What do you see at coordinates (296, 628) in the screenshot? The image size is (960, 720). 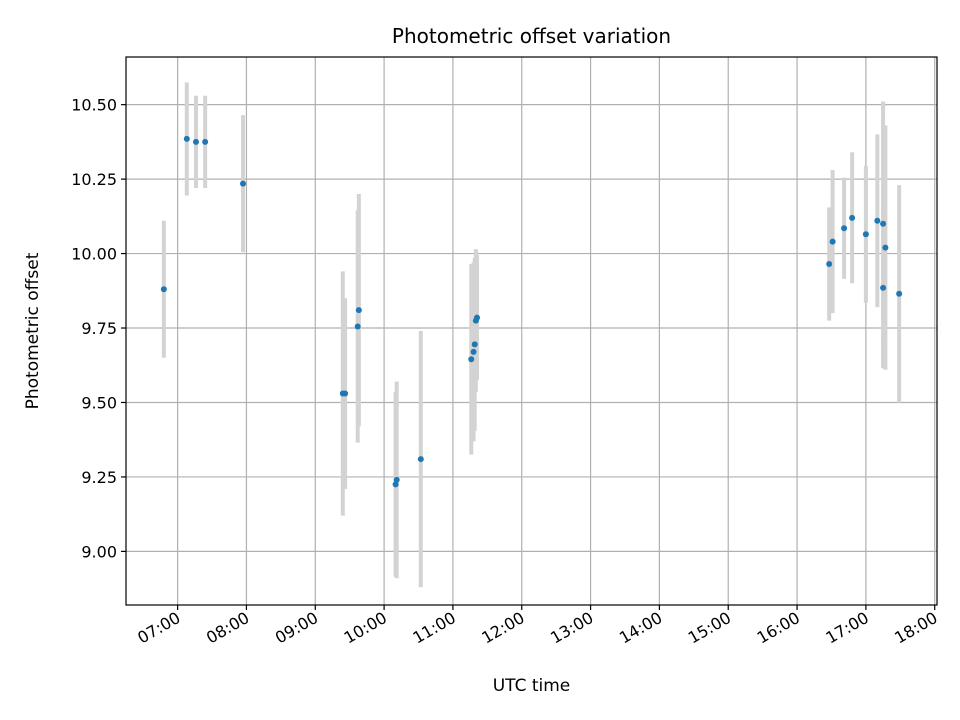 I see `x-tick-label: 09:00` at bounding box center [296, 628].